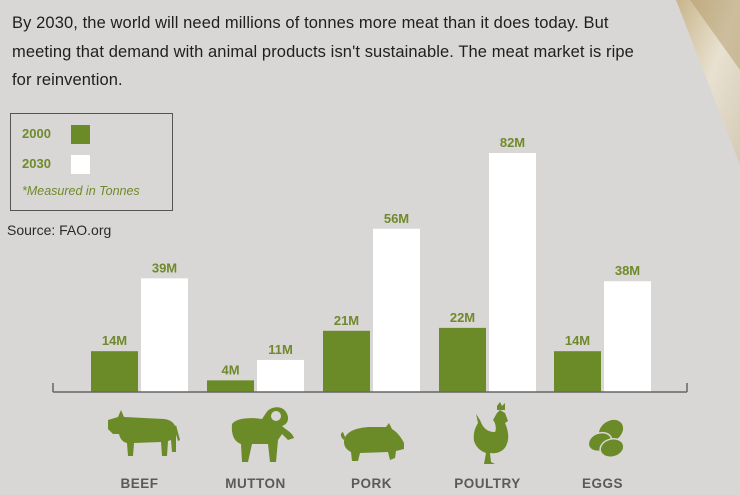 This screenshot has height=495, width=740. Describe the element at coordinates (81, 191) in the screenshot. I see `legend-note: *Measured in Tonnes` at that location.